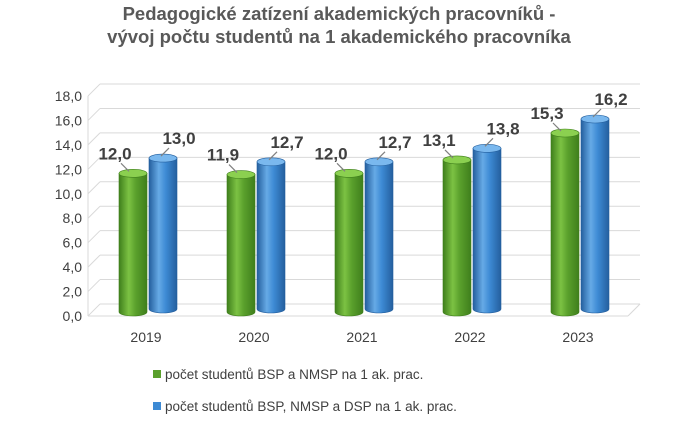  Describe the element at coordinates (133, 173) in the screenshot. I see `bar-top-green-2019` at that location.